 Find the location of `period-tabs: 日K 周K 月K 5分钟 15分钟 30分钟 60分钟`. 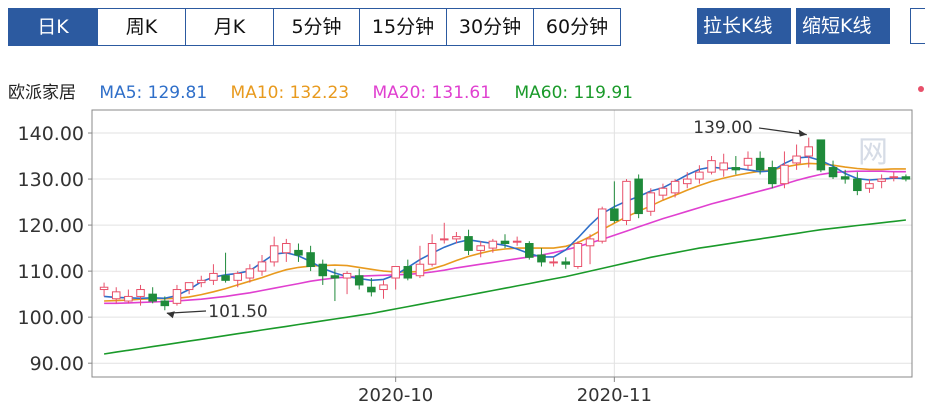

period-tabs: 日K 周K 月K 5分钟 15分钟 30分钟 60分钟 is located at coordinates (314, 27).